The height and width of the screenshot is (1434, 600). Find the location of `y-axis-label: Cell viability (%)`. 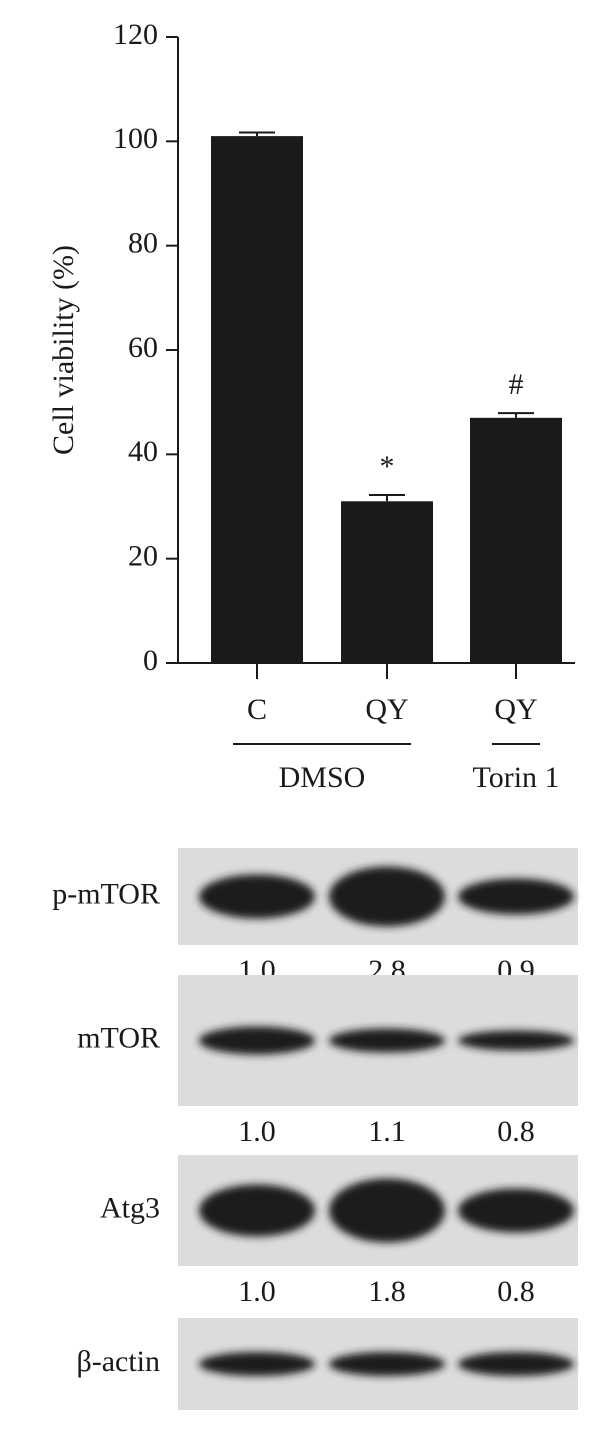

y-axis-label: Cell viability (%) is located at coordinates (63, 350).